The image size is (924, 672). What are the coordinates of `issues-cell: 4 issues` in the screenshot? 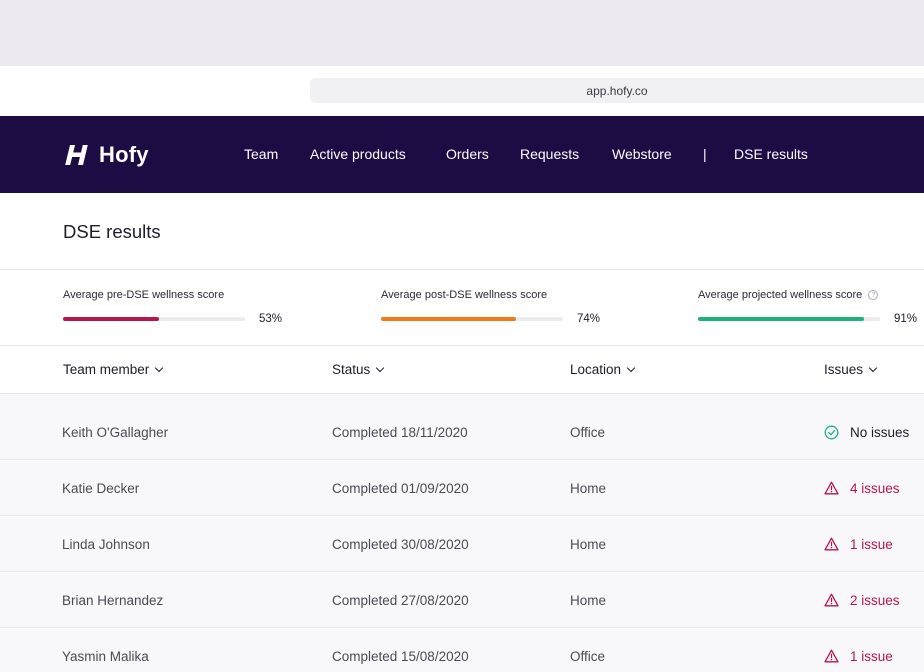 It's located at (862, 488).